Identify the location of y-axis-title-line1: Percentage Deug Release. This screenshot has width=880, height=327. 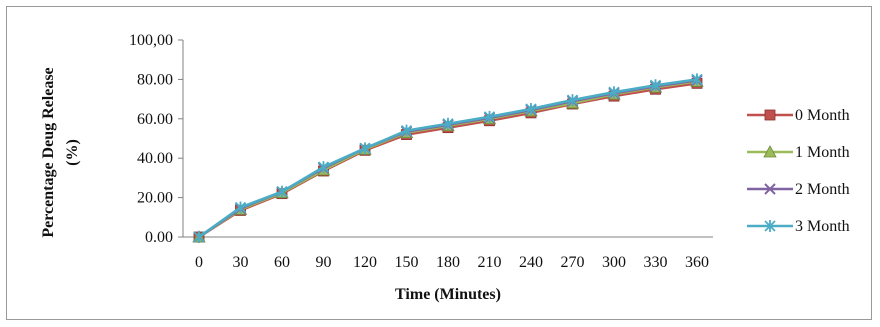
(48, 152).